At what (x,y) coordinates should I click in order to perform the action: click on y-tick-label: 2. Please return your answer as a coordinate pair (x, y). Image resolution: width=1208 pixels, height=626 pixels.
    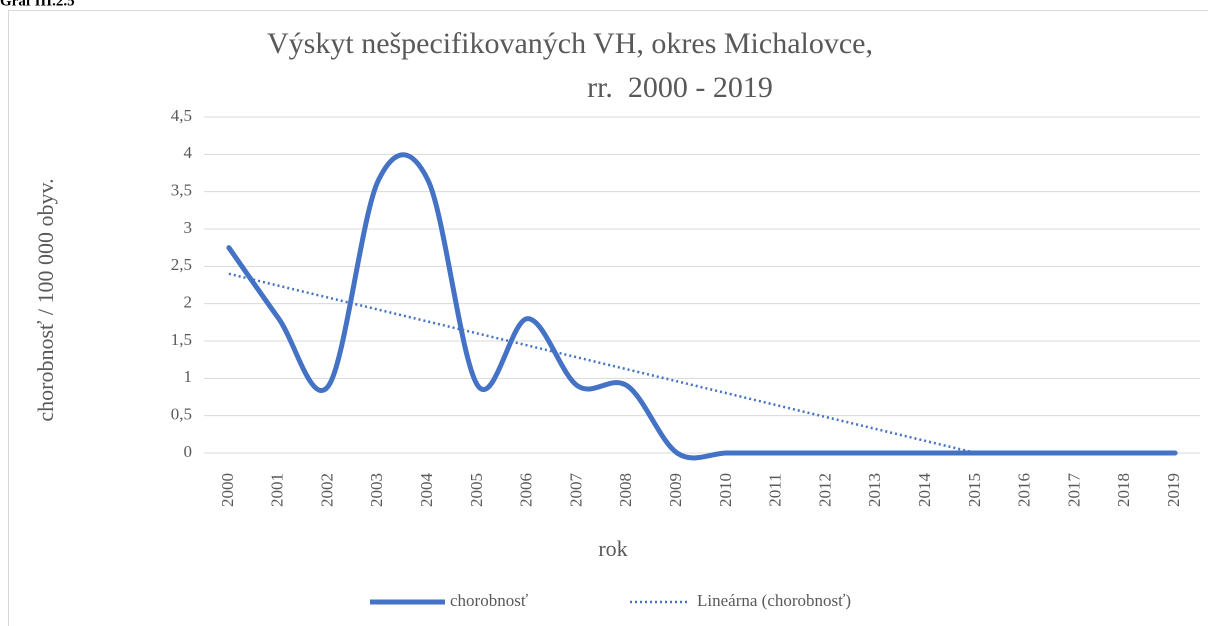
    Looking at the image, I should click on (188, 302).